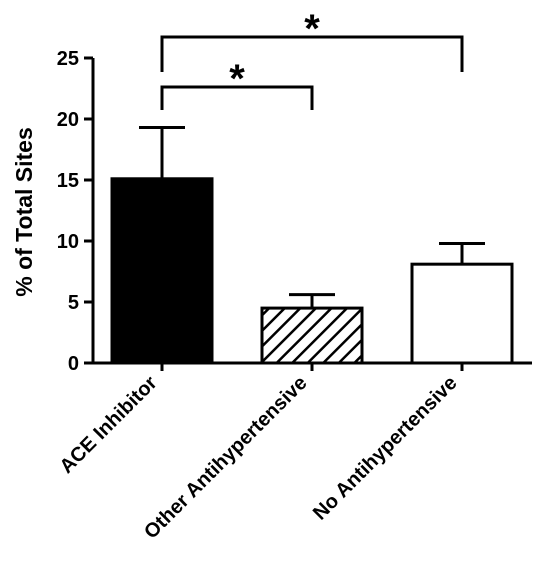 The image size is (550, 575). Describe the element at coordinates (68, 120) in the screenshot. I see `y-tick-label: 20` at that location.